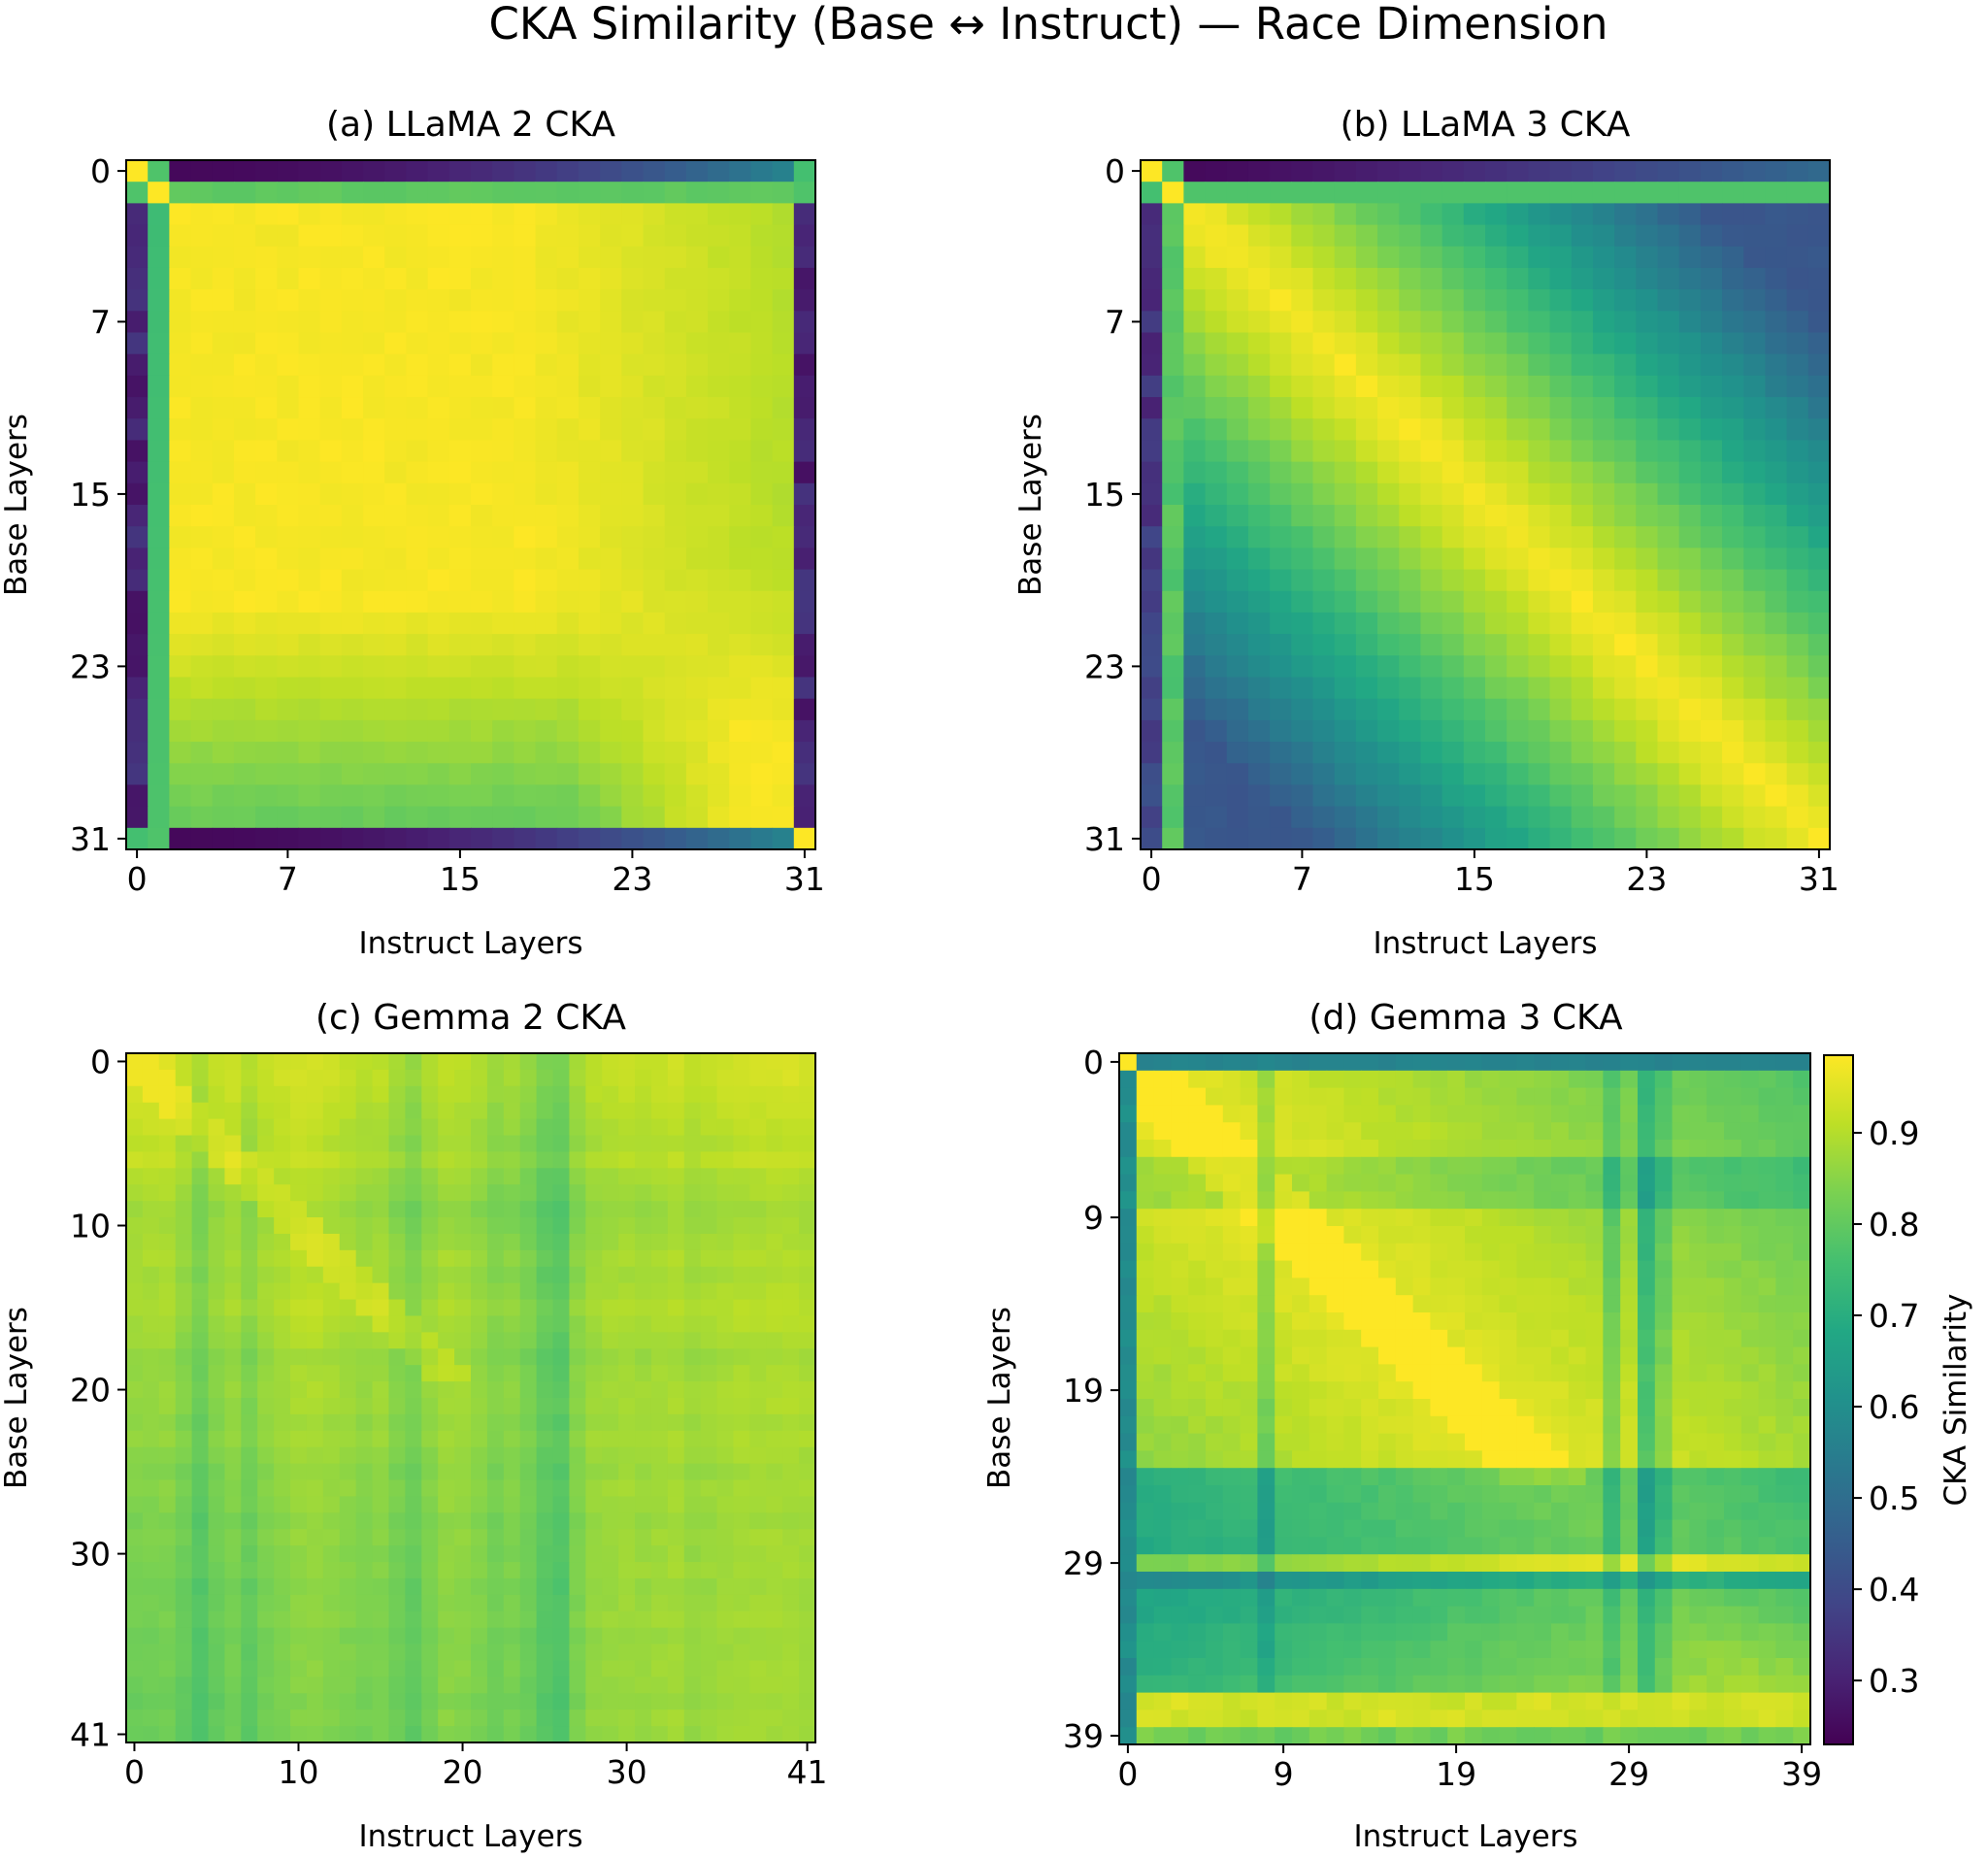 The height and width of the screenshot is (1858, 1988). Describe the element at coordinates (101, 1061) in the screenshot. I see `y-tick-label: 0` at that location.